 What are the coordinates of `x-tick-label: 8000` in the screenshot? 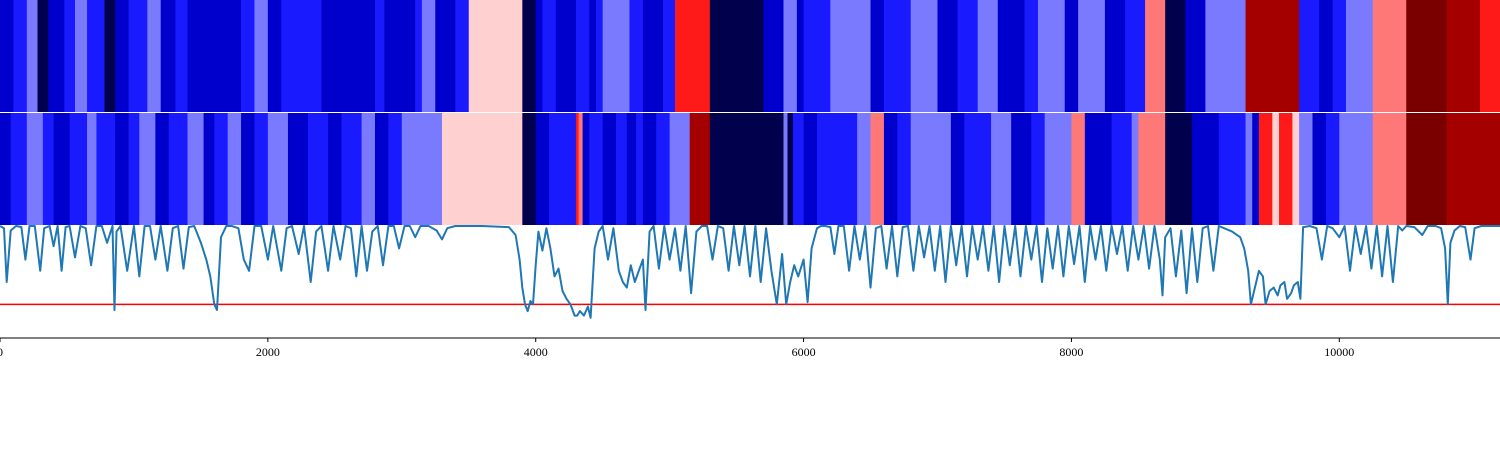 It's located at (1071, 352).